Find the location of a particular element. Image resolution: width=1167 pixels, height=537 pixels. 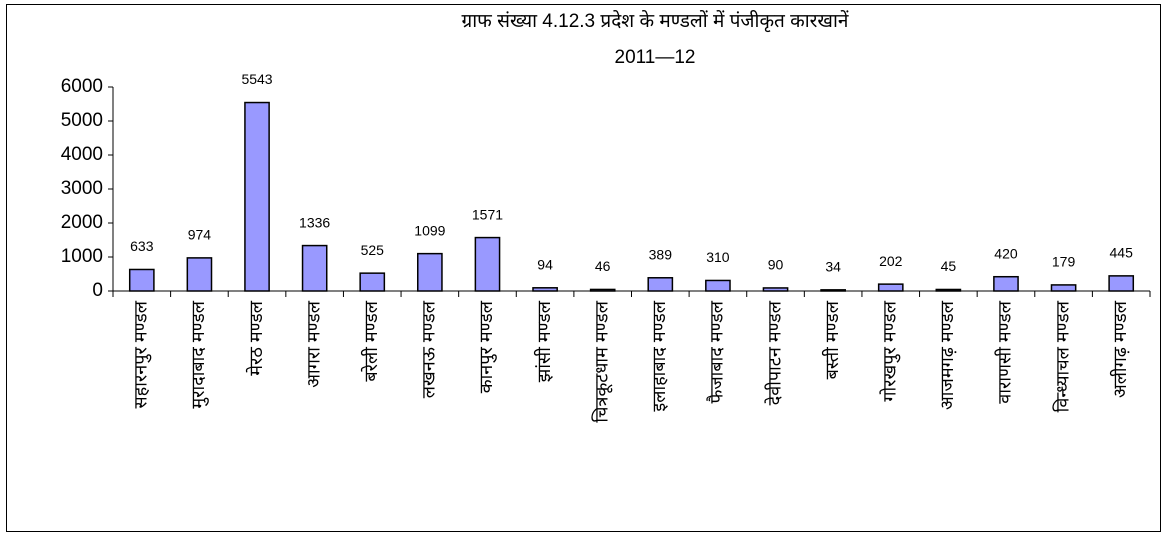

x-tick-label: चित्रकूटधाम मण्डल is located at coordinates (601, 361).